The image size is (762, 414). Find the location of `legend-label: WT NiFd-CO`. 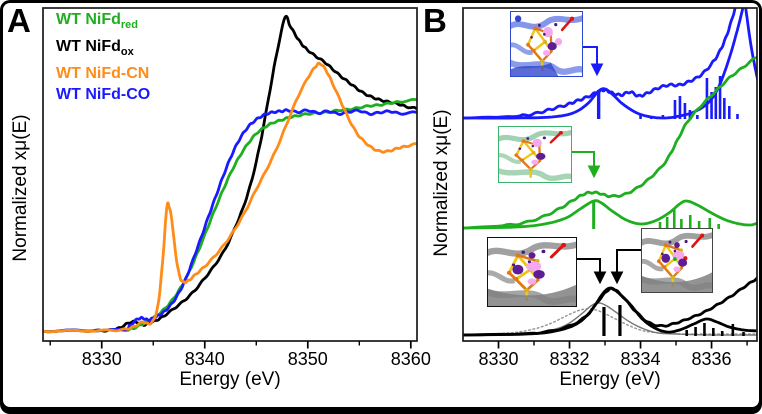

legend-label: WT NiFd-CO is located at coordinates (103, 95).